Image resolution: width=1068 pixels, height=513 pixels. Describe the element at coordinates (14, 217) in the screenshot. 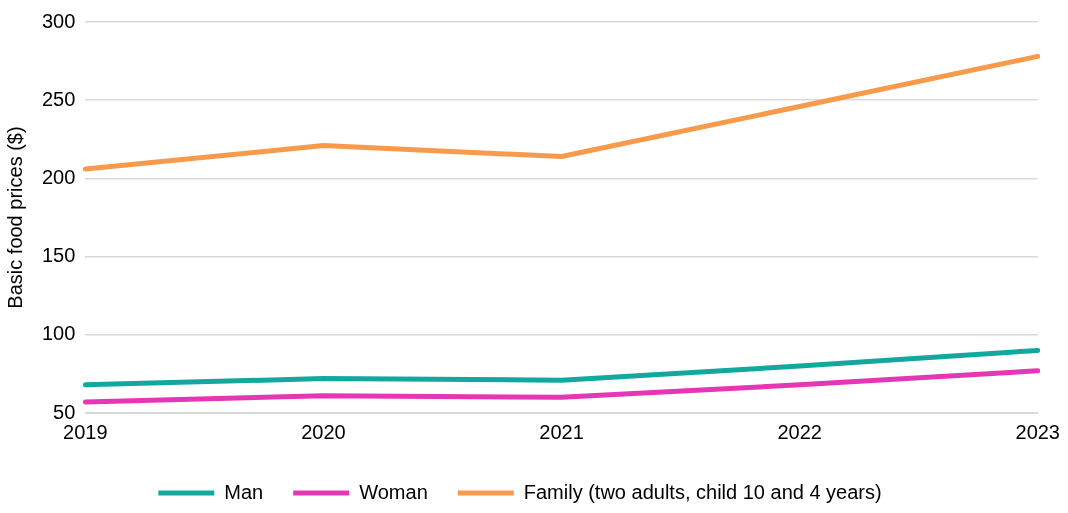

I see `y-axis-title: Basic food prices ($)` at that location.